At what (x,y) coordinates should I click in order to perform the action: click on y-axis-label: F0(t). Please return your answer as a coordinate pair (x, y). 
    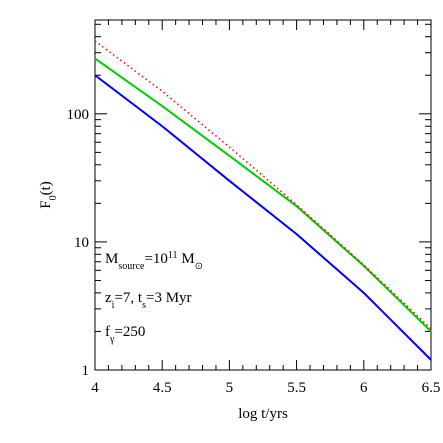
    Looking at the image, I should click on (48, 195).